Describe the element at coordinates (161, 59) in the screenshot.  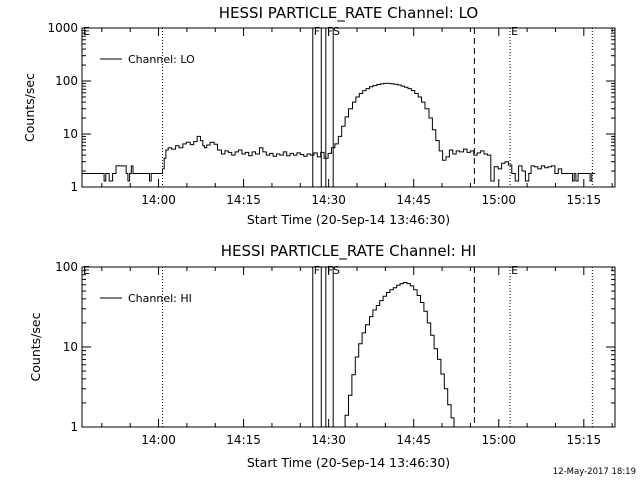
I see `legend-label: Channel: LO` at that location.